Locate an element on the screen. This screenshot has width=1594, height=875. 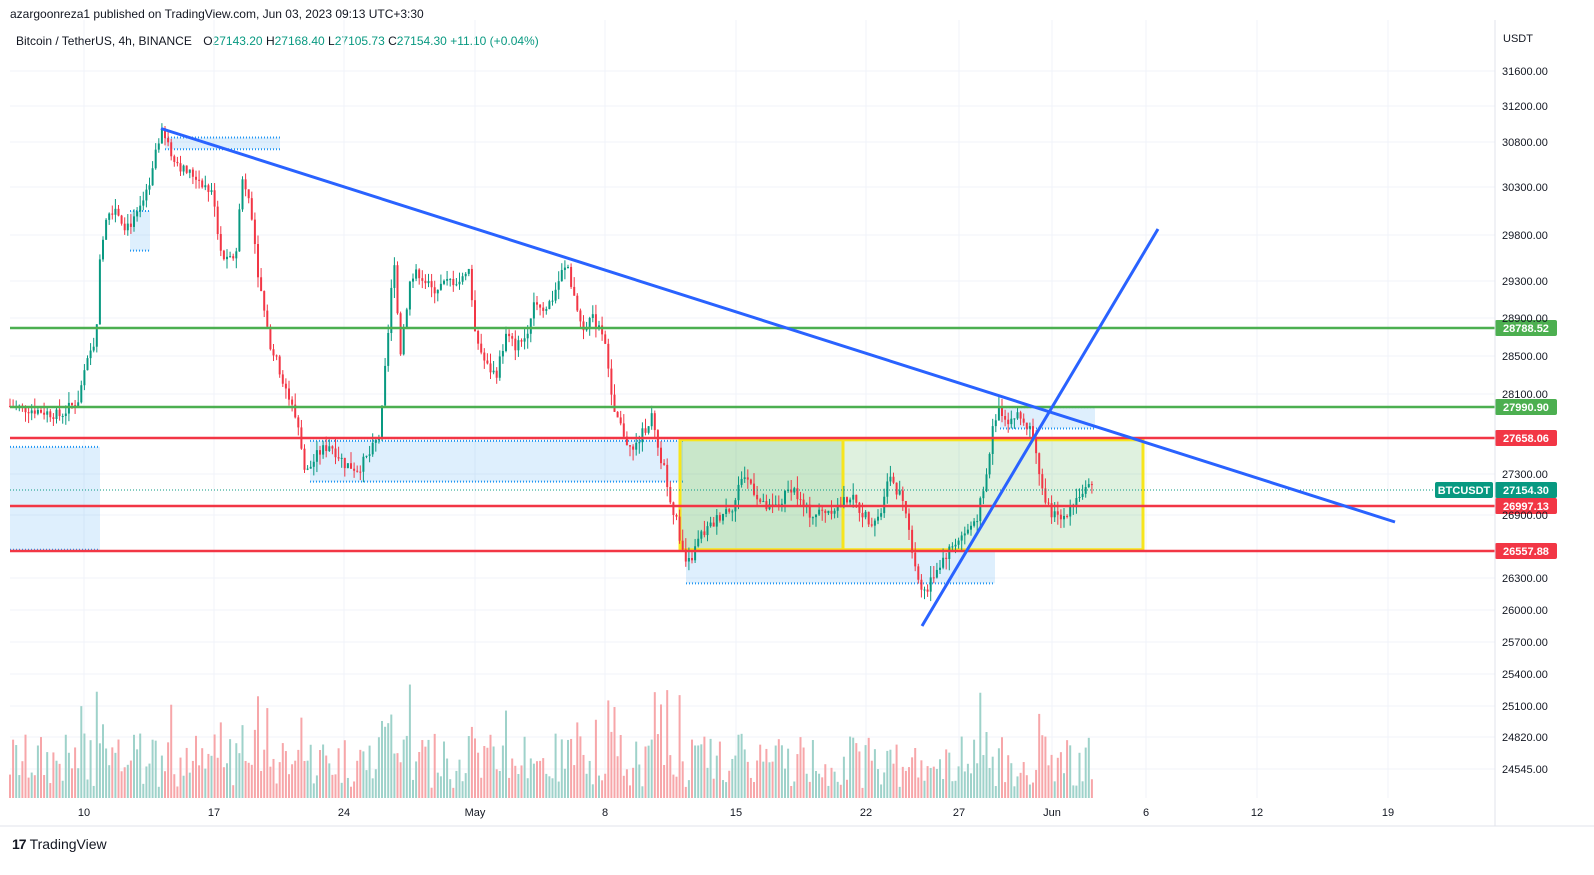
level-price-label: 27658.06 is located at coordinates (1526, 439).